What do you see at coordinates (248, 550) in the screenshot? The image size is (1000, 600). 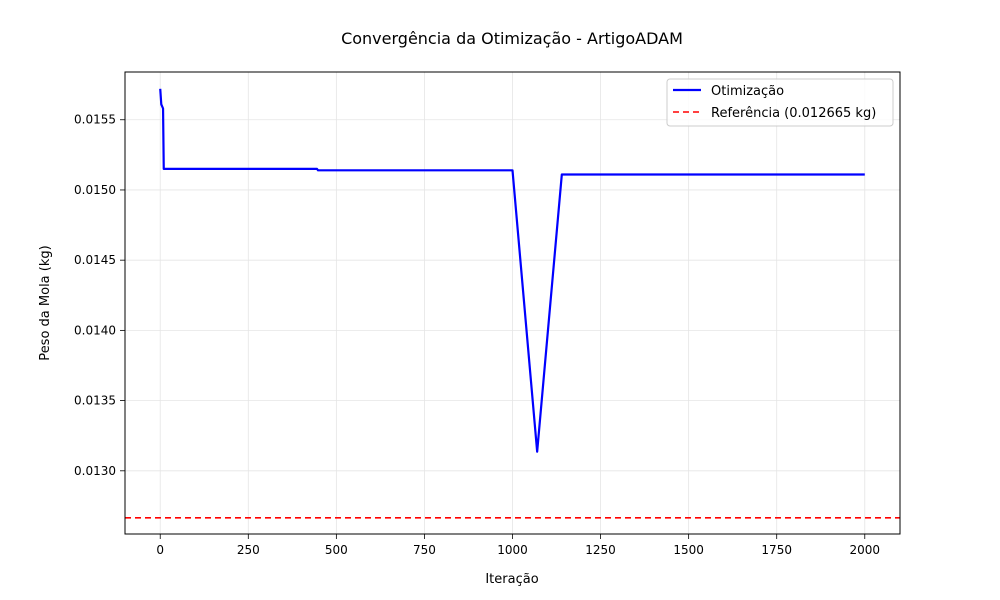 I see `x-tick-label: 250` at bounding box center [248, 550].